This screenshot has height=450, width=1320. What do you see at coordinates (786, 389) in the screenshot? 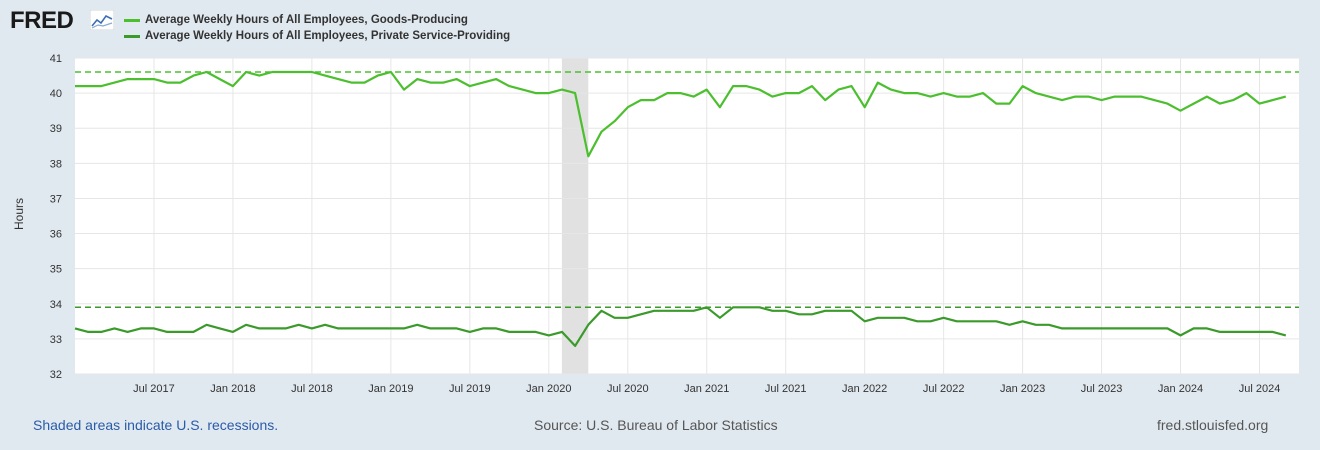
I see `x-tick-label: Jul 2021` at bounding box center [786, 389].